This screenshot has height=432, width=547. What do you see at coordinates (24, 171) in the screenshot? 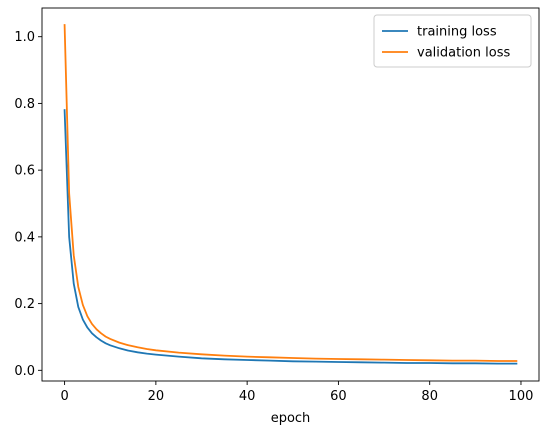
I see `y-tick-label: 0.6` at bounding box center [24, 171].